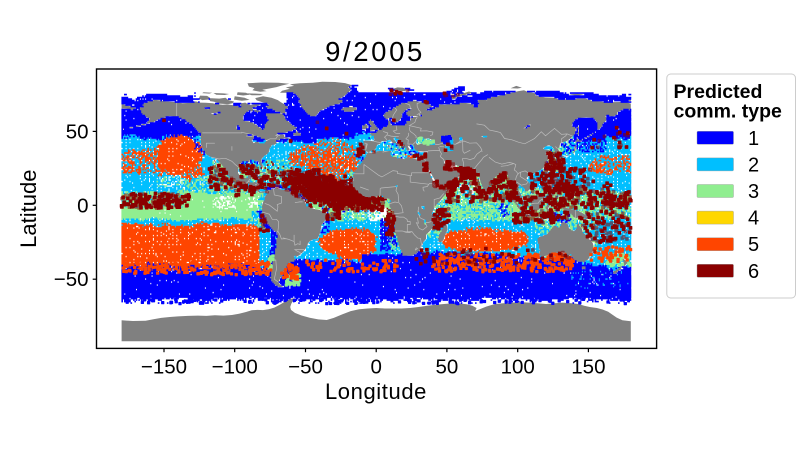  Describe the element at coordinates (753, 219) in the screenshot. I see `svg-text: 4` at that location.